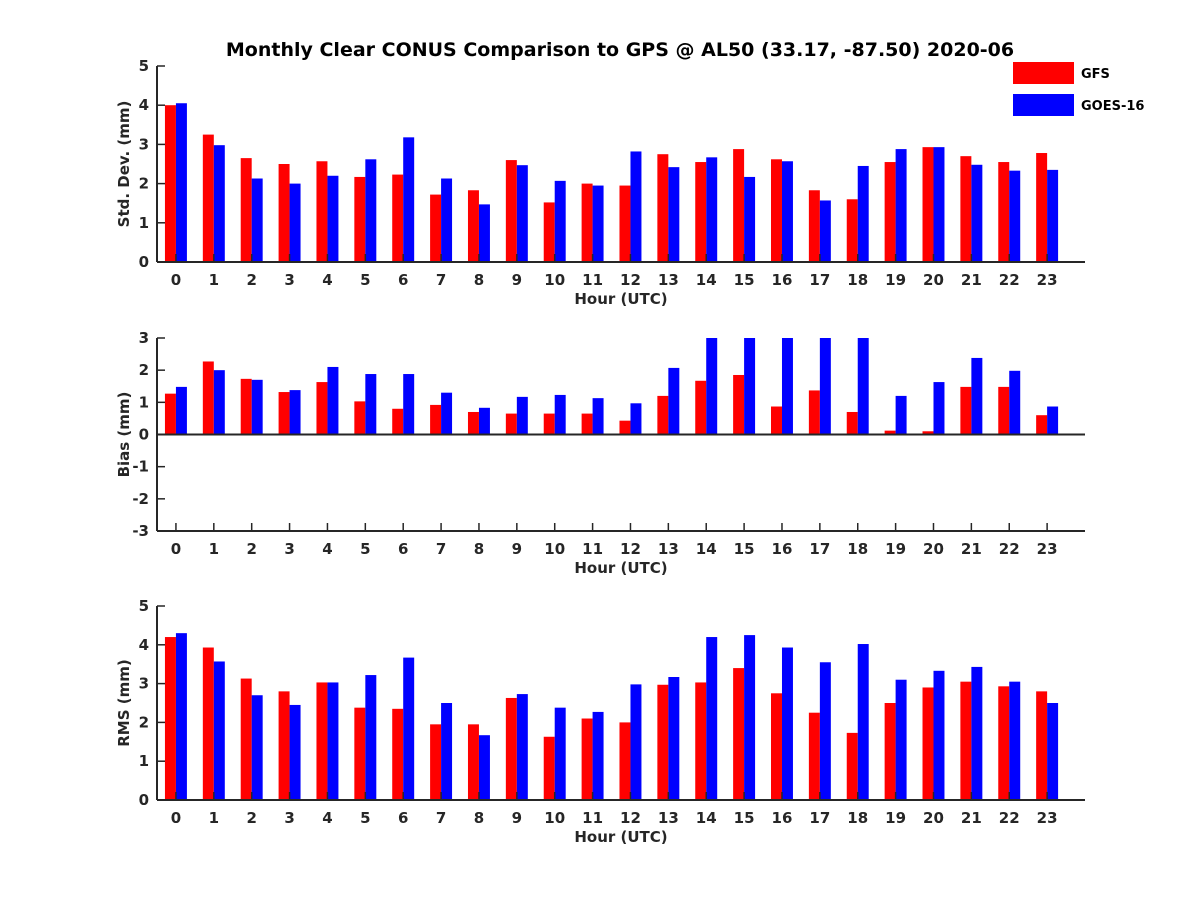 This screenshot has width=1200, height=900. What do you see at coordinates (144, 66) in the screenshot?
I see `y-tick-label: 5` at bounding box center [144, 66].